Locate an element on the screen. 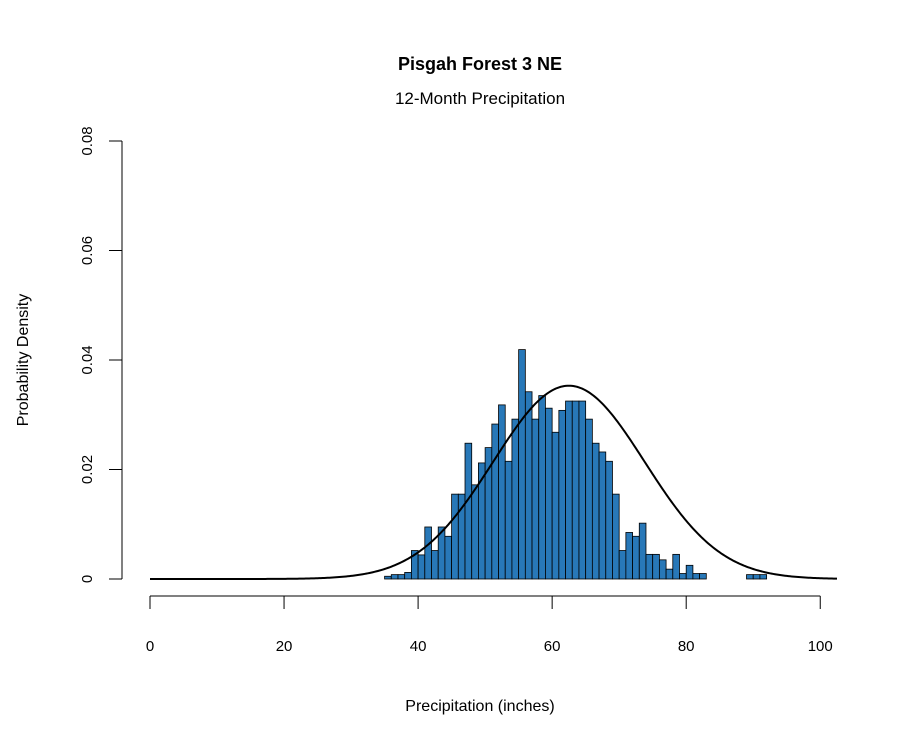 The width and height of the screenshot is (900, 750). x-tick-label: 80 is located at coordinates (686, 646).